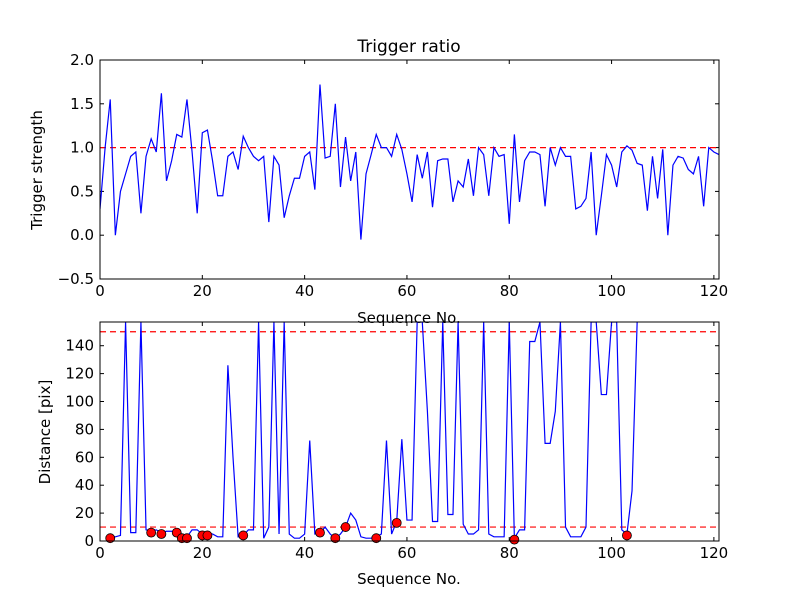 The height and width of the screenshot is (600, 800). I want to click on top-x-tick-label: 80, so click(509, 291).